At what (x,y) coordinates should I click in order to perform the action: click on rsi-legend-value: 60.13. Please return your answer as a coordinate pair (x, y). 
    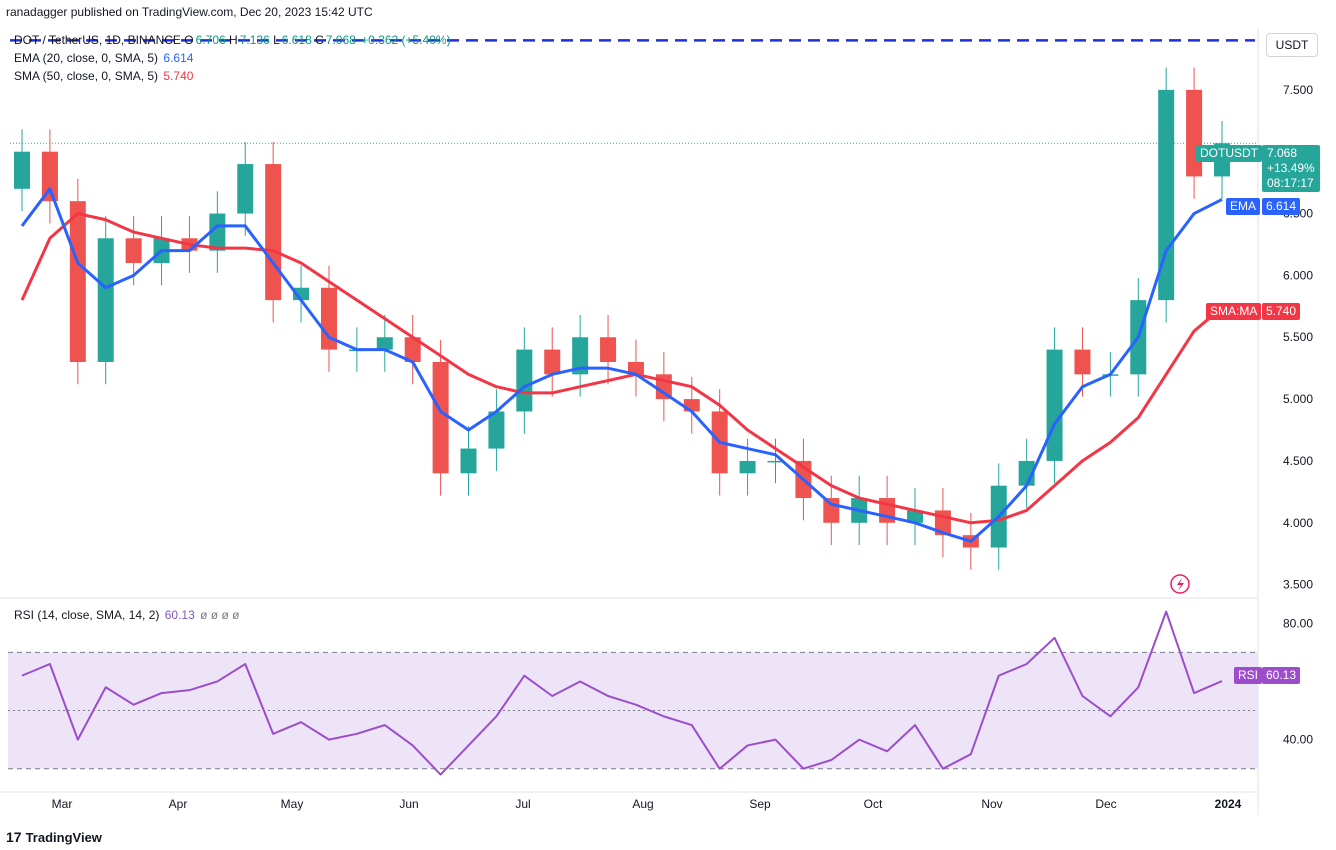
    Looking at the image, I should click on (179, 615).